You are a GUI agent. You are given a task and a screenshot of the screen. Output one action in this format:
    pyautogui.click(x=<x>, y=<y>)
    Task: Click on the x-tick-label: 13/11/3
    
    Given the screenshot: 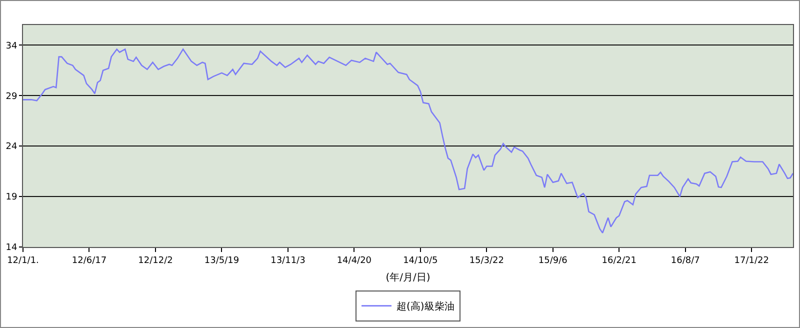 What is the action you would take?
    pyautogui.click(x=288, y=261)
    